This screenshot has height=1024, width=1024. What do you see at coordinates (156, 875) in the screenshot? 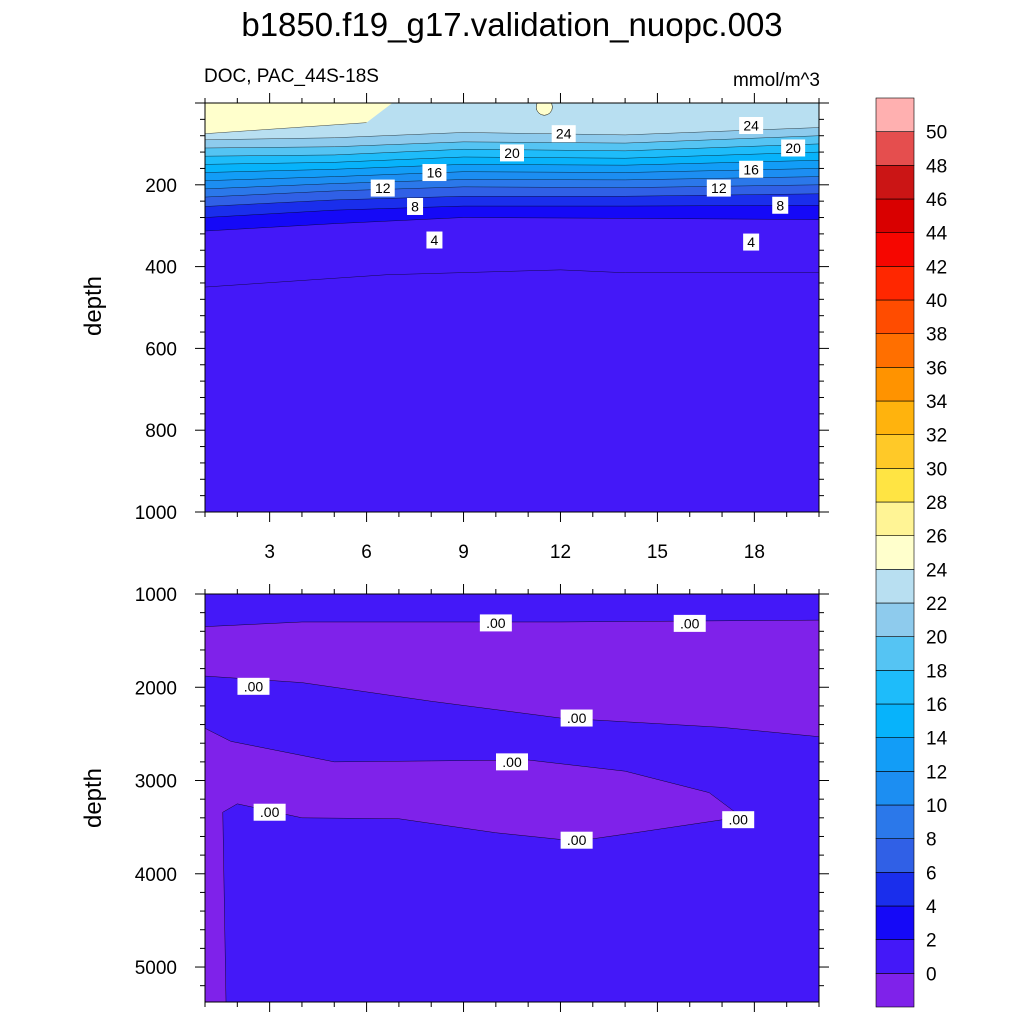
I see `y-tick-label: 4000` at bounding box center [156, 875].